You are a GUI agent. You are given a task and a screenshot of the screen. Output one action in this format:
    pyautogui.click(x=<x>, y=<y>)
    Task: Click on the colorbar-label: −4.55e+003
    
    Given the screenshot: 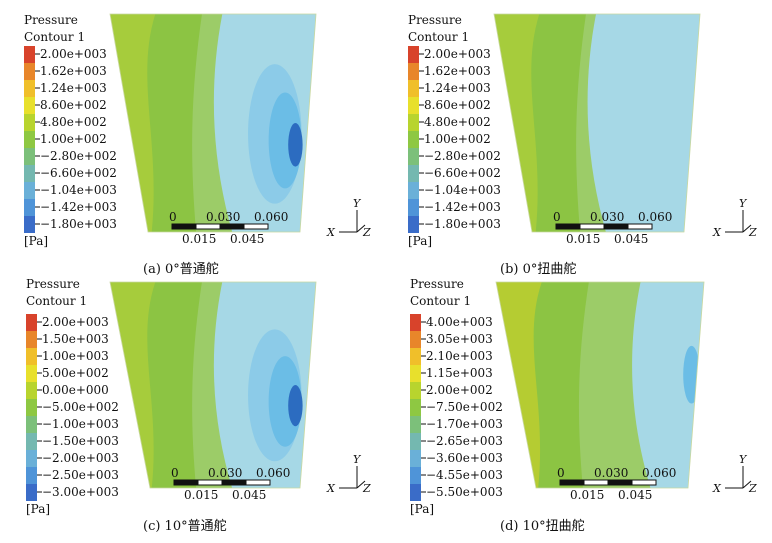 What is the action you would take?
    pyautogui.click(x=464, y=475)
    